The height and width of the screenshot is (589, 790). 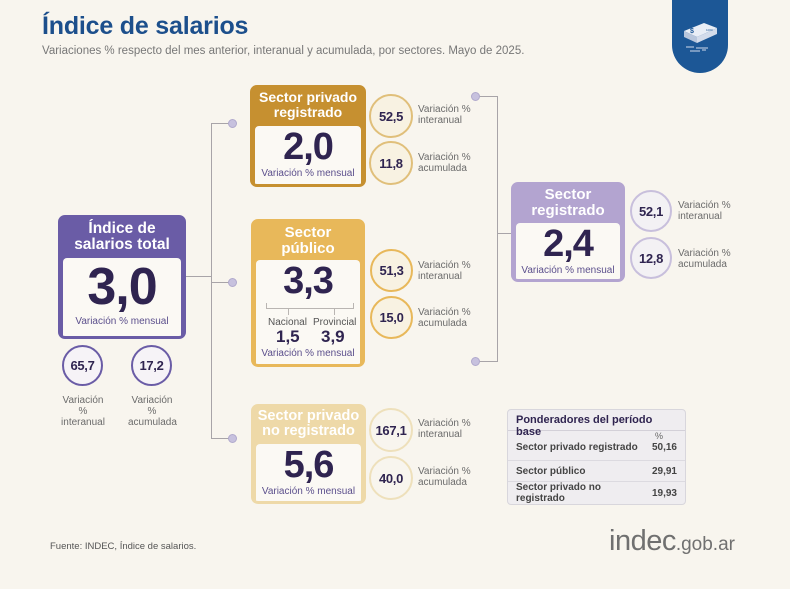 I want to click on table-row: Sector público 29,91, so click(x=596, y=471).